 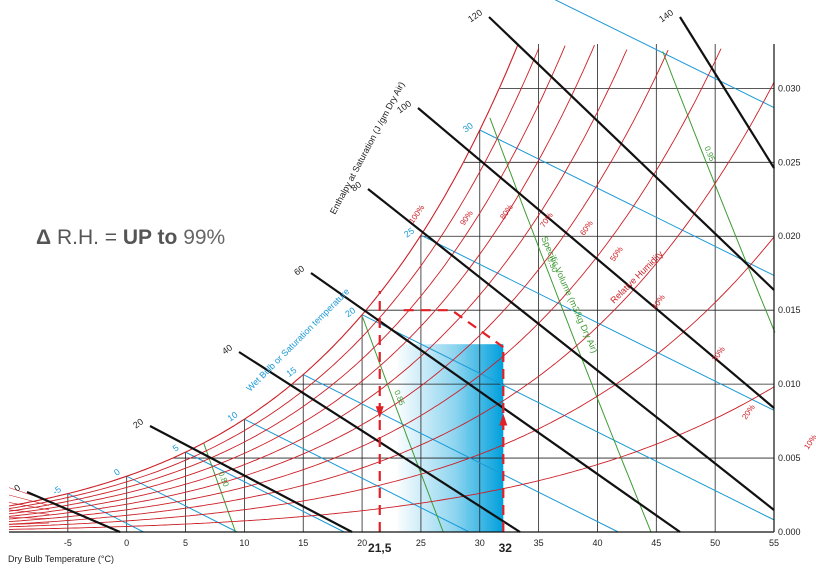 What do you see at coordinates (350, 312) in the screenshot?
I see `wet-bulb-value-label: 20` at bounding box center [350, 312].